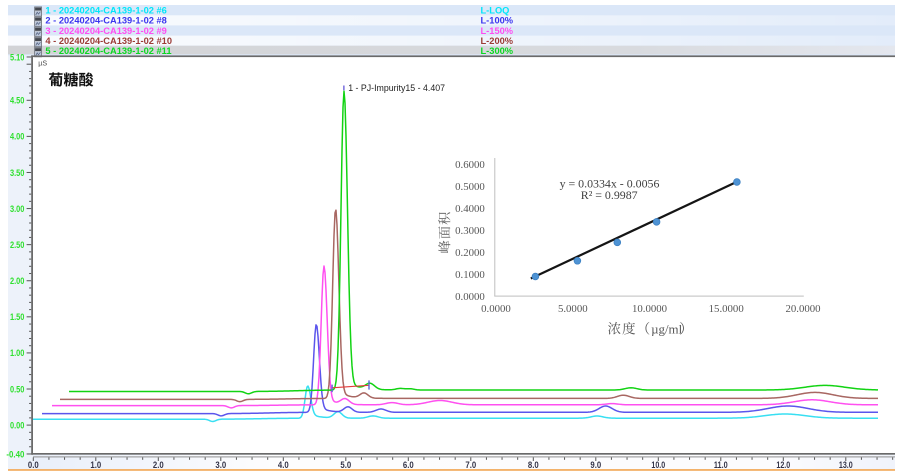 The height and width of the screenshot is (473, 900). What do you see at coordinates (105, 11) in the screenshot?
I see `svg-text: 1 - 20240204-CA139-1-02 #6` at bounding box center [105, 11].